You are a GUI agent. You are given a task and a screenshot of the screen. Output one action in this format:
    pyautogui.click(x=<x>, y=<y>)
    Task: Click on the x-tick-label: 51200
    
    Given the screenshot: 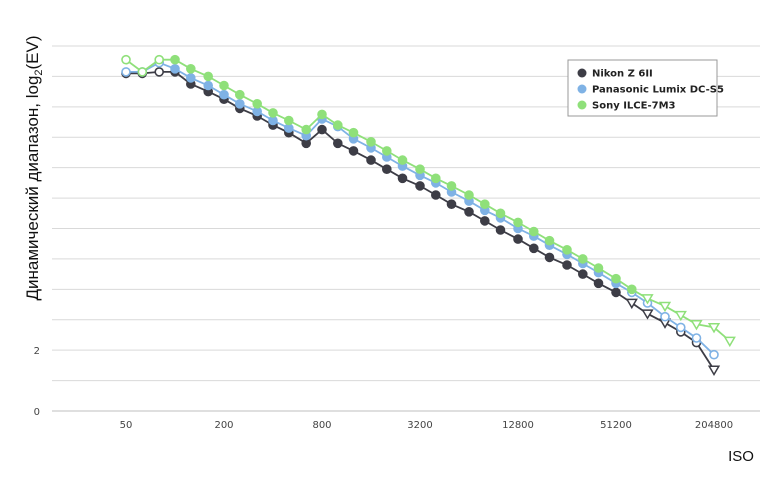 What is the action you would take?
    pyautogui.click(x=616, y=425)
    